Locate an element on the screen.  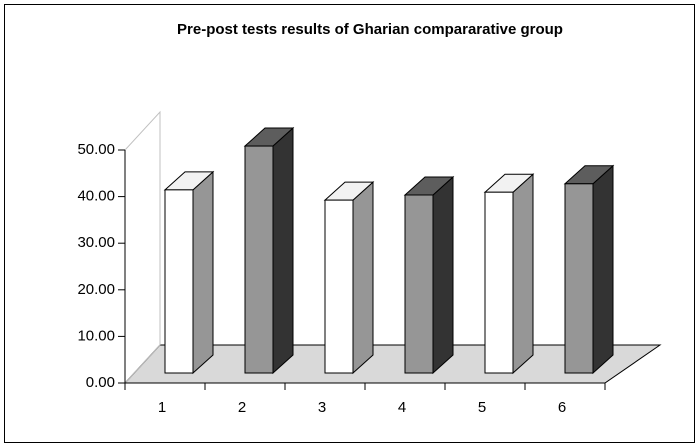
wall-edge is located at coordinates (142, 364).